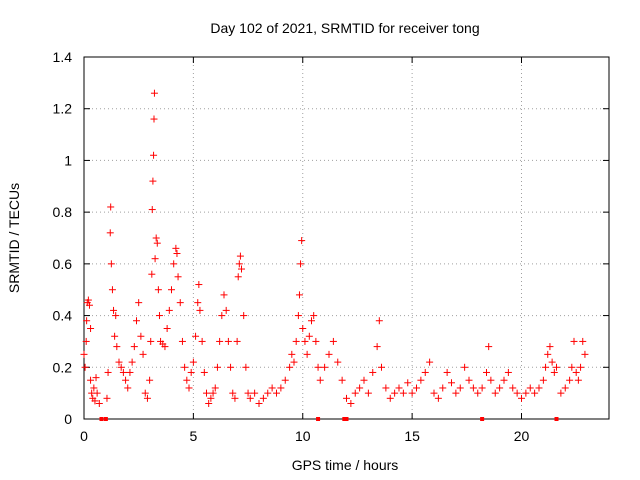  What do you see at coordinates (63, 316) in the screenshot?
I see `y-tick-label: 0.4` at bounding box center [63, 316].